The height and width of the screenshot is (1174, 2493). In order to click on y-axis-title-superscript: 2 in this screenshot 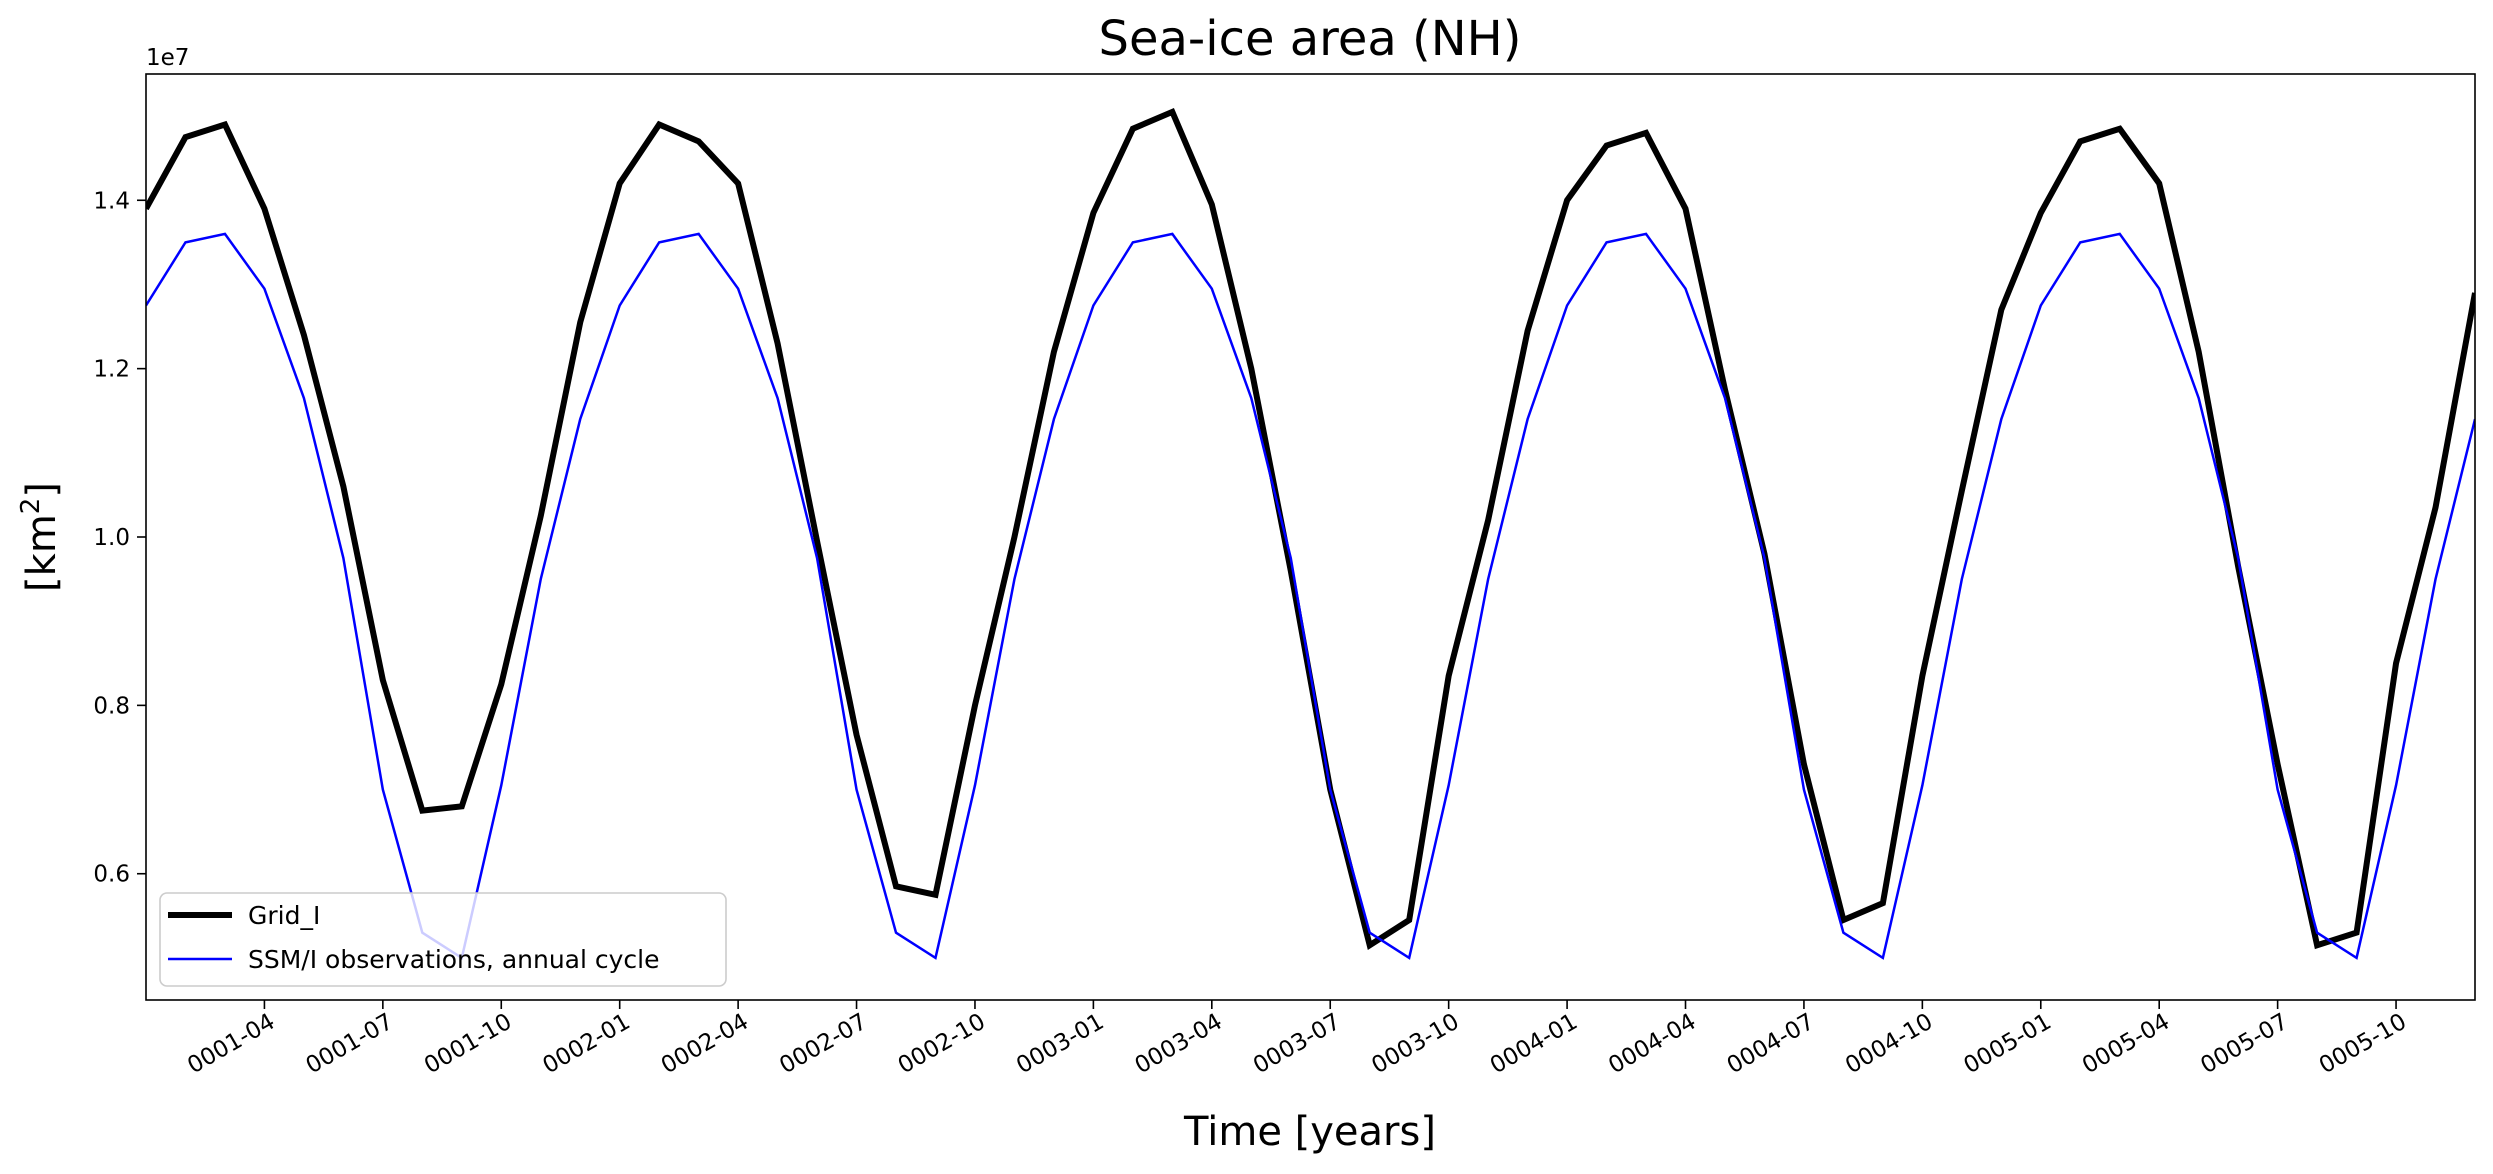, I will do `click(31, 506)`.